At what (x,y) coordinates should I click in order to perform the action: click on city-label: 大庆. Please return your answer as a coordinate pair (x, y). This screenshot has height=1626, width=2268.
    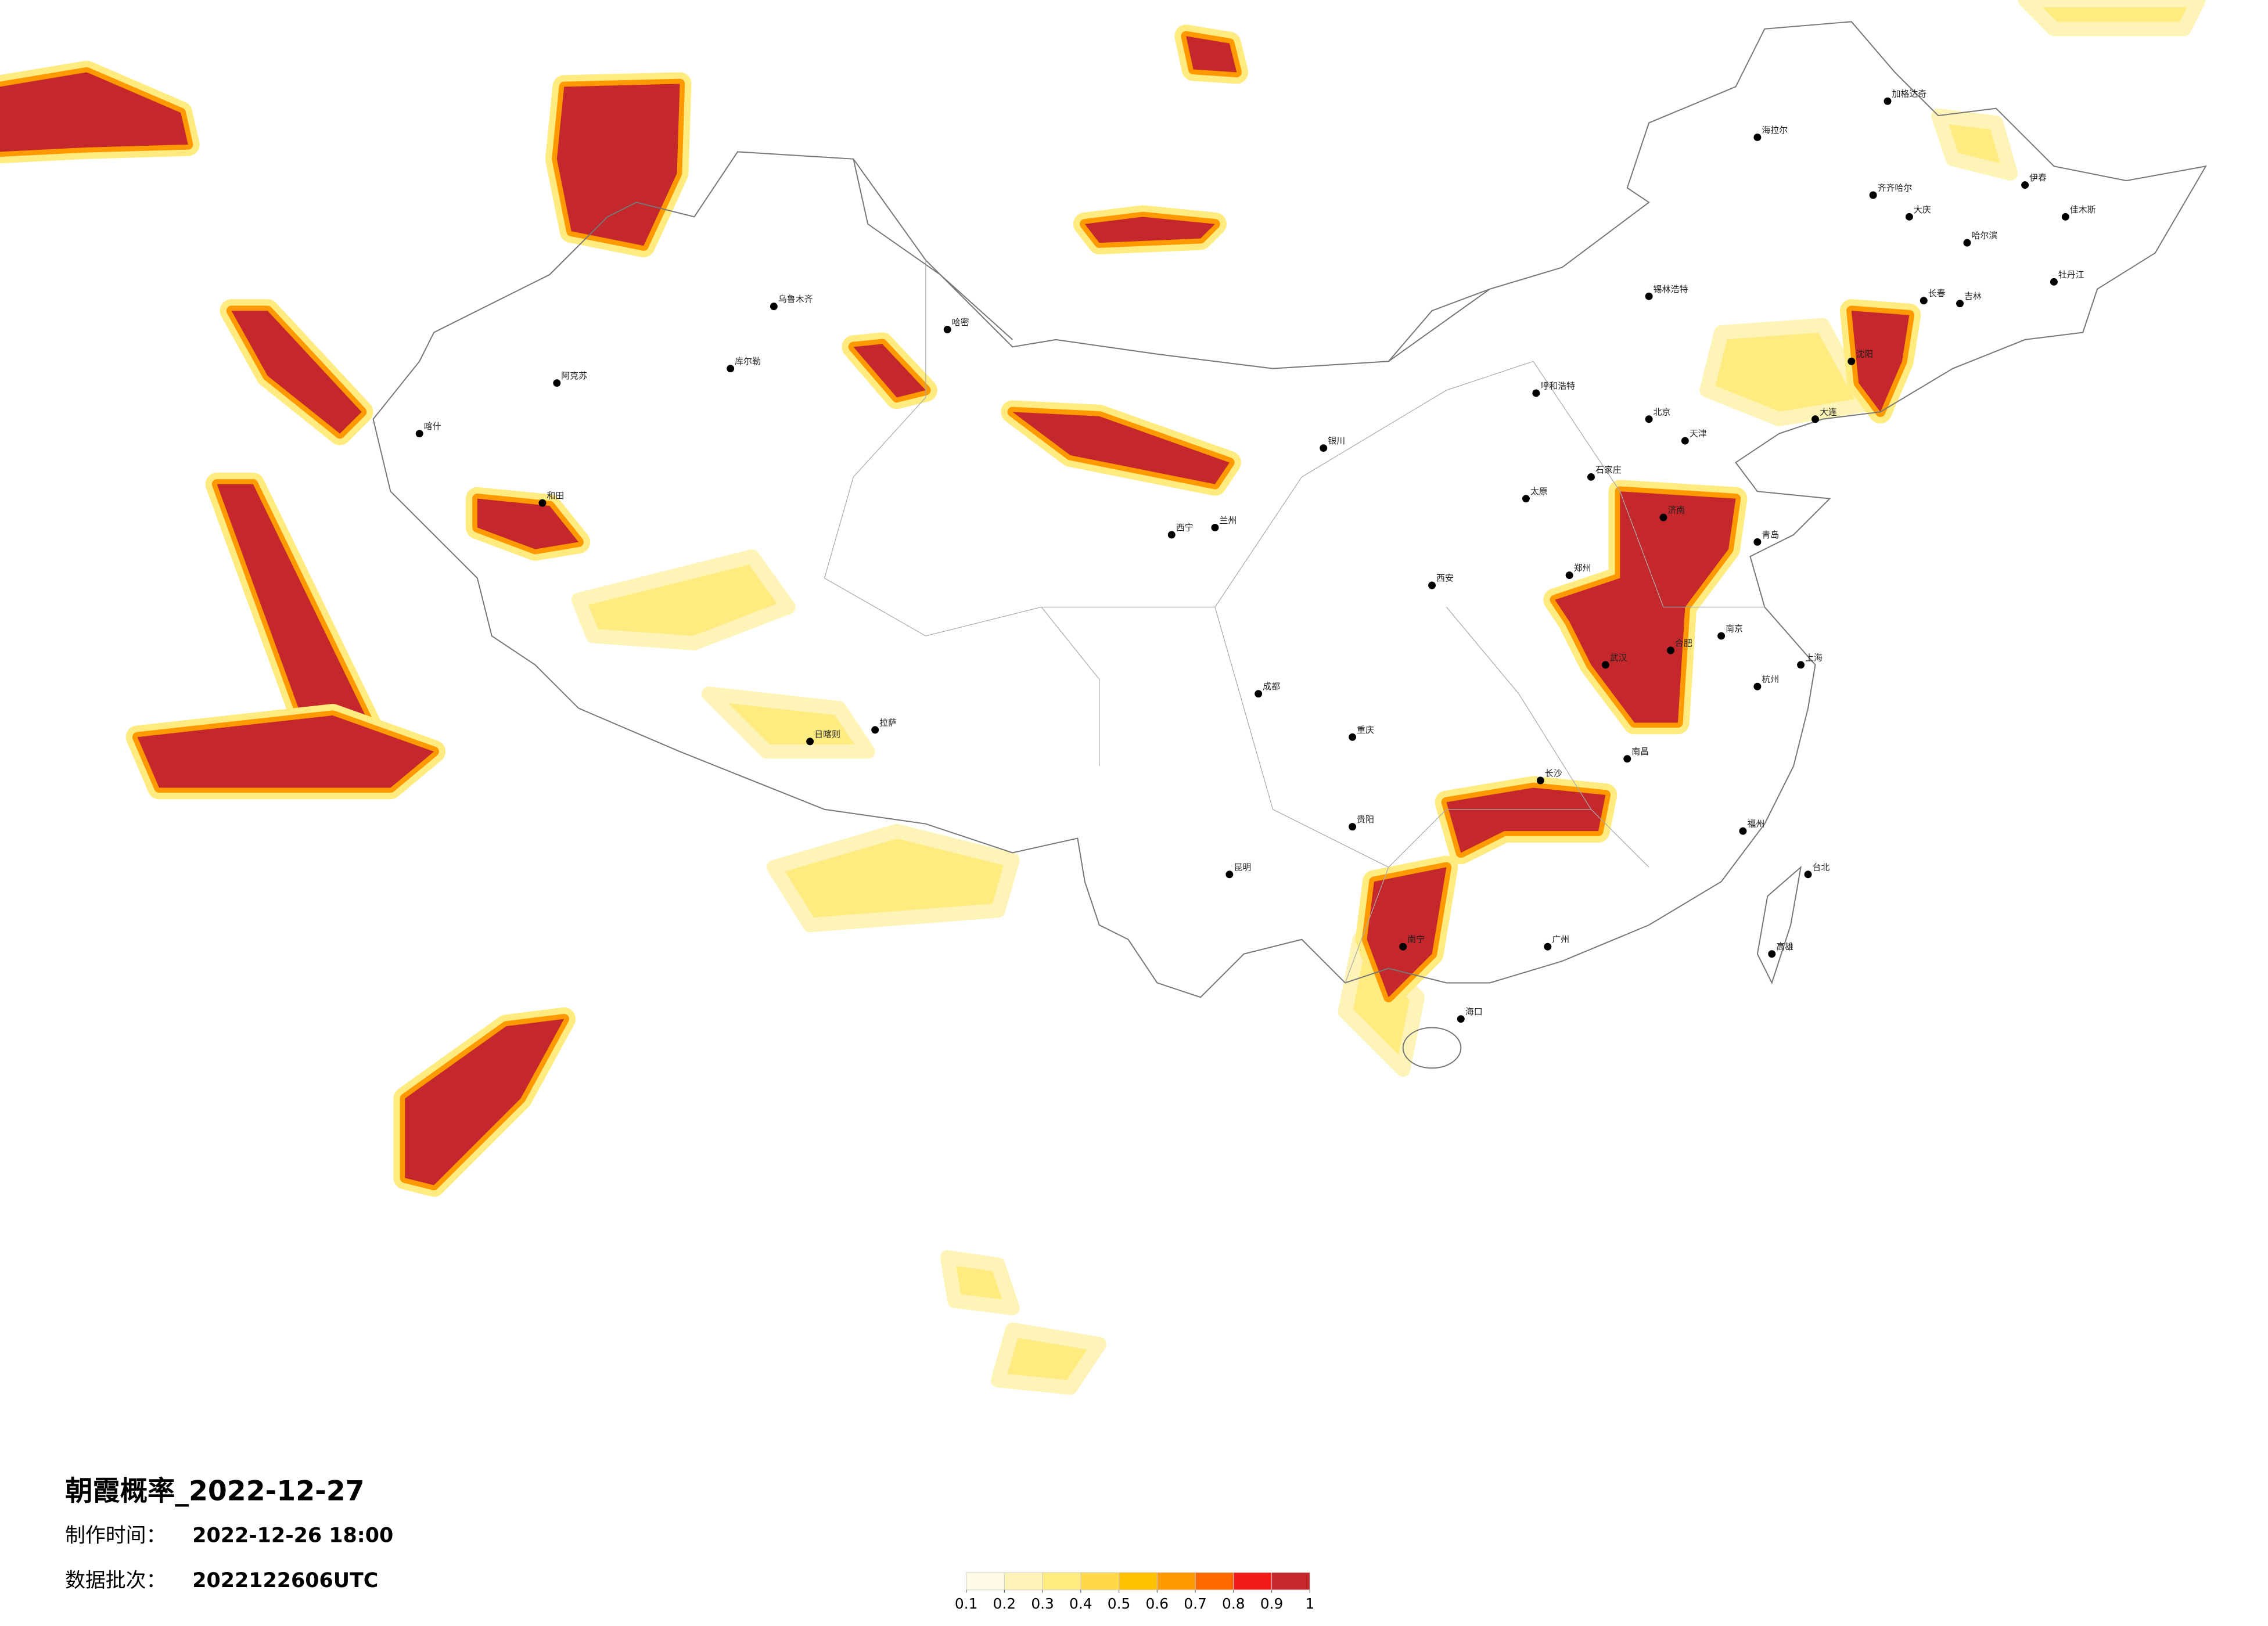
    Looking at the image, I should click on (1922, 209).